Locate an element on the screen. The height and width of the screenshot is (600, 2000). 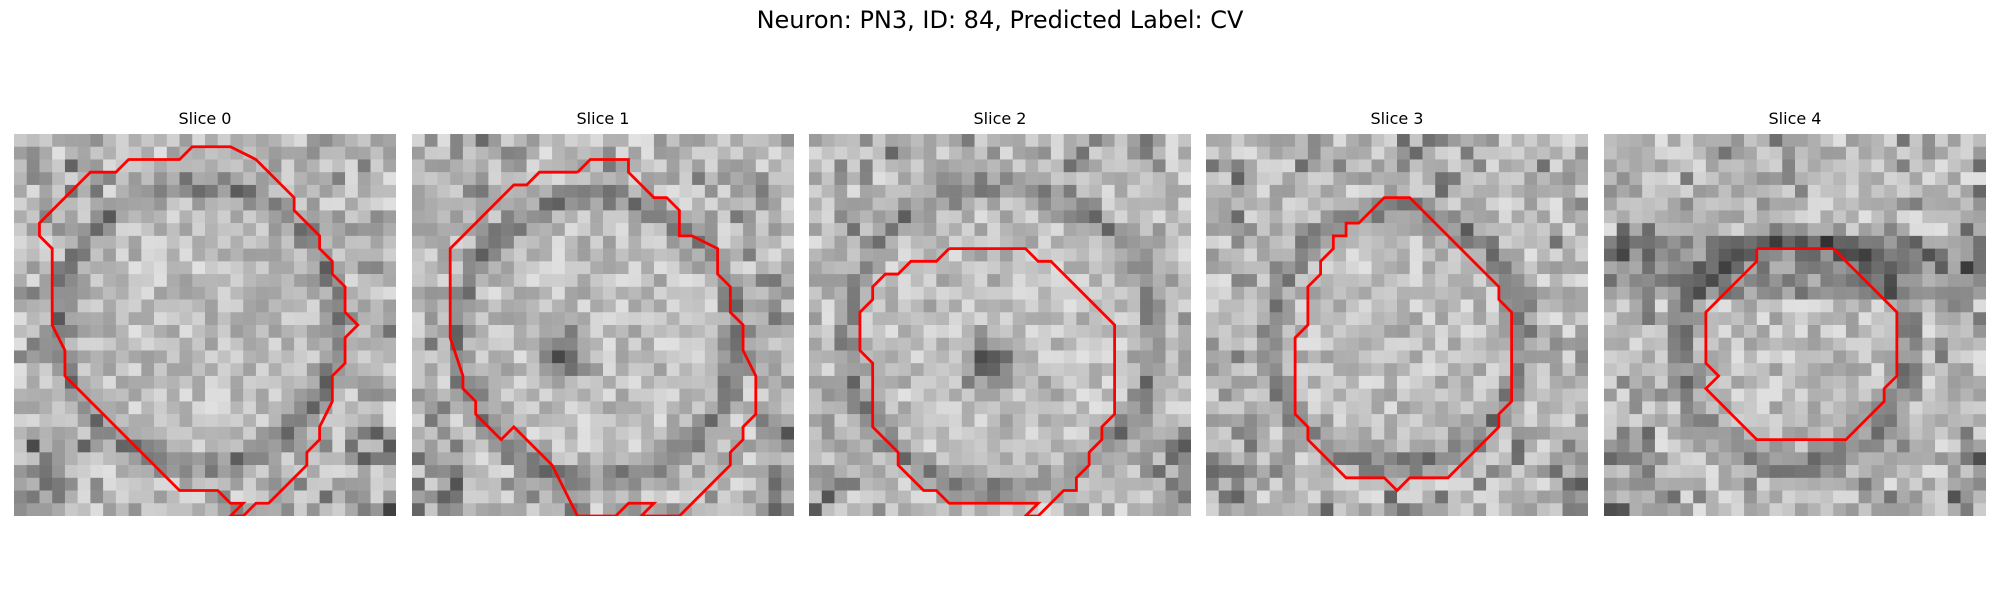
slice-panel-0: Slice 0 is located at coordinates (205, 312).